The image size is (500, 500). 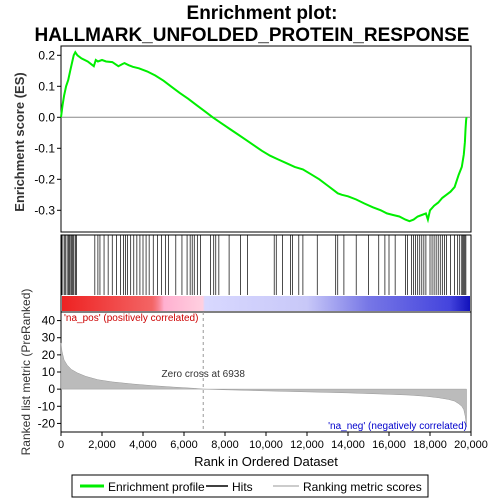 What do you see at coordinates (26, 372) in the screenshot?
I see `metric-y-axis-label: Ranked list metric (PreRanked)` at bounding box center [26, 372].